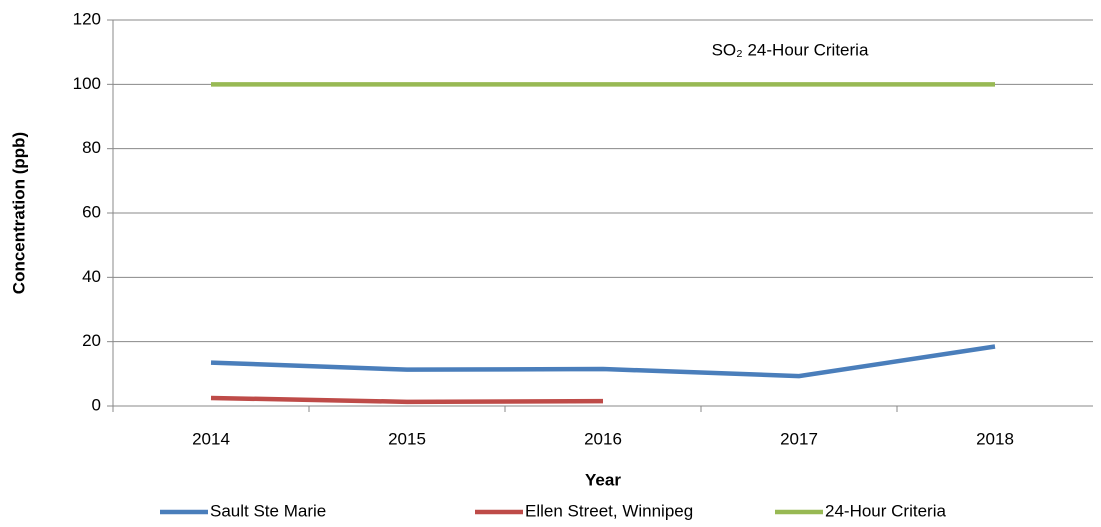 Image resolution: width=1101 pixels, height=527 pixels. What do you see at coordinates (603, 438) in the screenshot?
I see `x-tick-label: 2016` at bounding box center [603, 438].